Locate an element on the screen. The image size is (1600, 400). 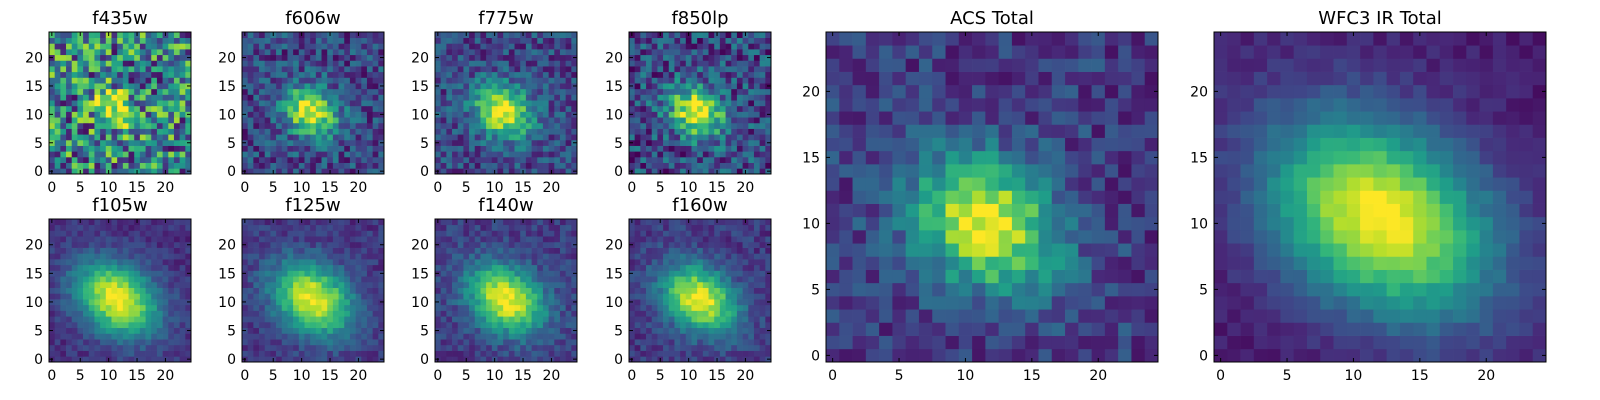
x-tick-label: 15 is located at coordinates (330, 188).